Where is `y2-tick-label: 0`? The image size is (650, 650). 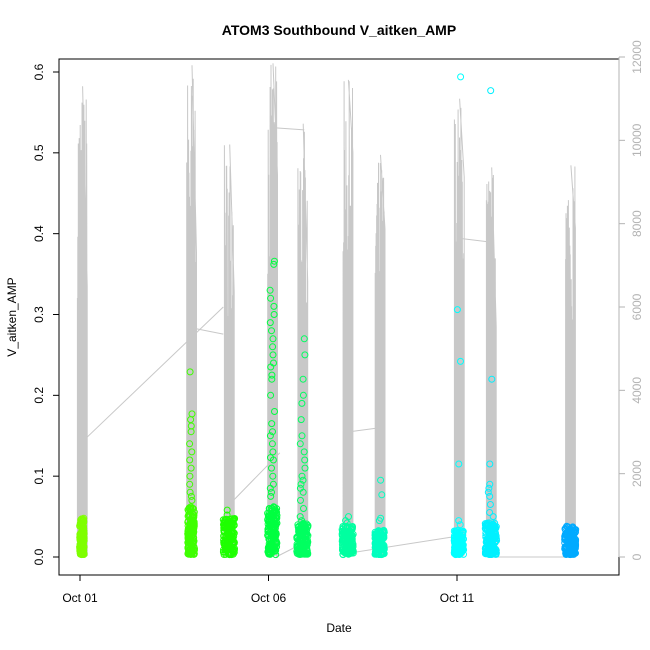
y2-tick-label: 0 is located at coordinates (637, 556).